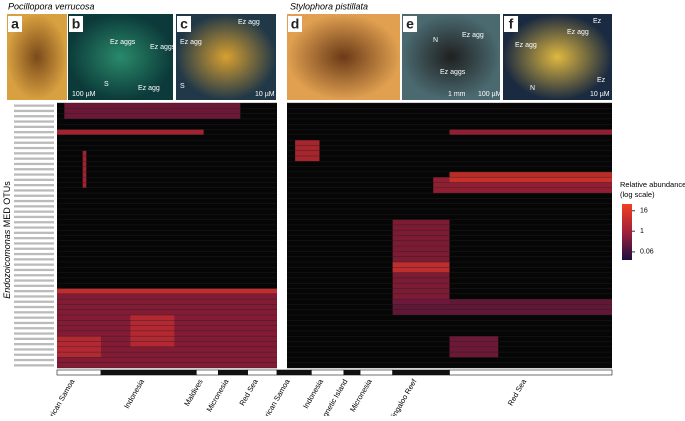  I want to click on row-labels, so click(34, 235).